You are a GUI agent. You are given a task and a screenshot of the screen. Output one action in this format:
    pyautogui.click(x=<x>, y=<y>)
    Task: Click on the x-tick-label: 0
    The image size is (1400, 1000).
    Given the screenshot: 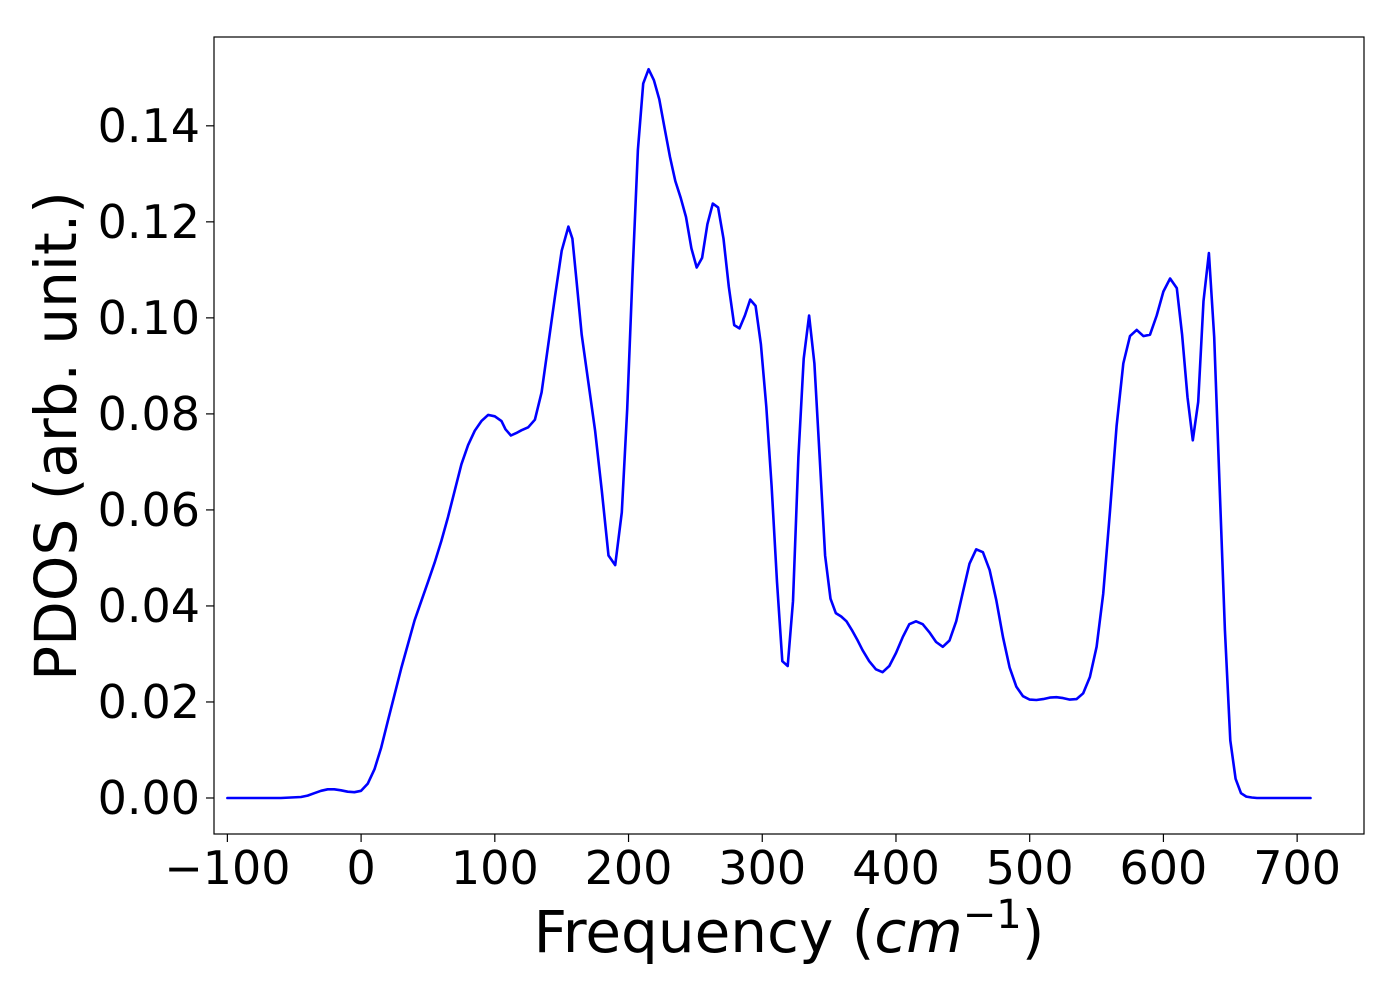 What is the action you would take?
    pyautogui.click(x=360, y=868)
    